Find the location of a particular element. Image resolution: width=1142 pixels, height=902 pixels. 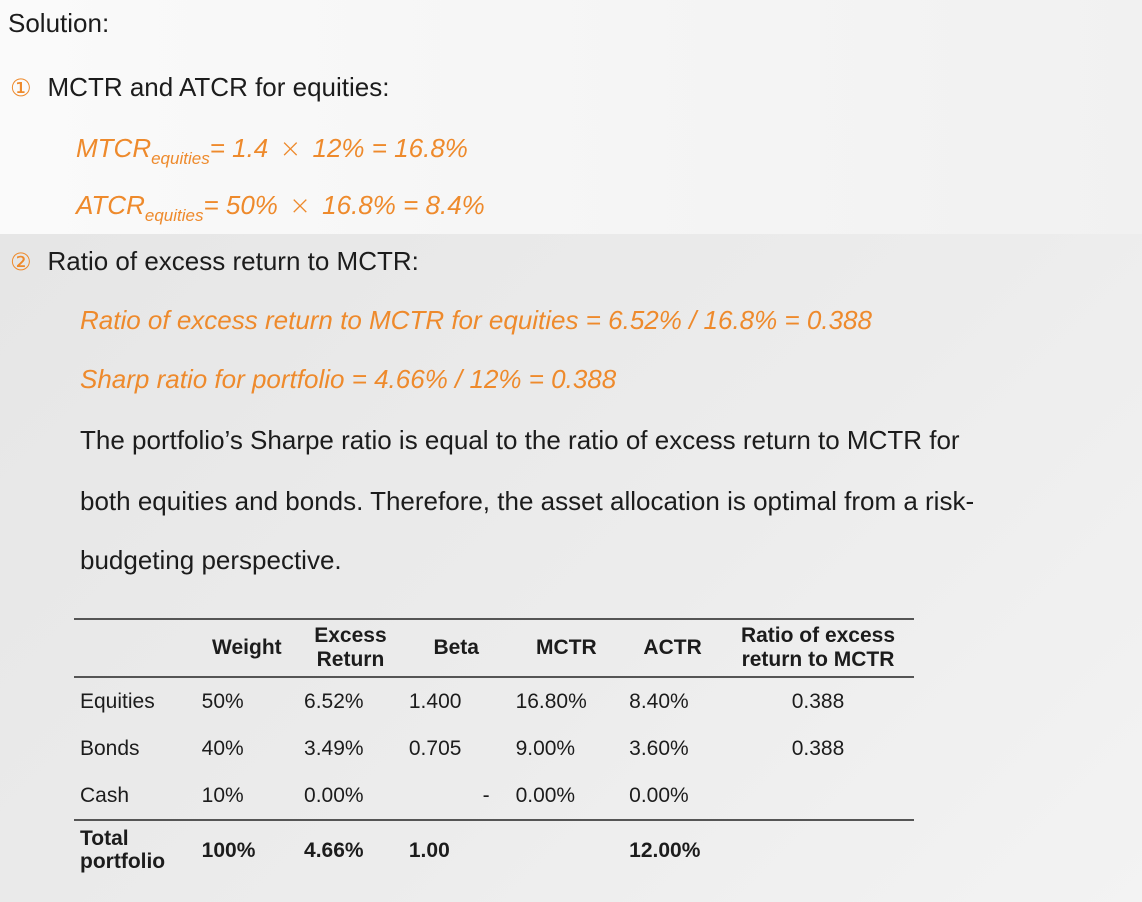

atcr-eq-part1: = 50% is located at coordinates (244, 205).